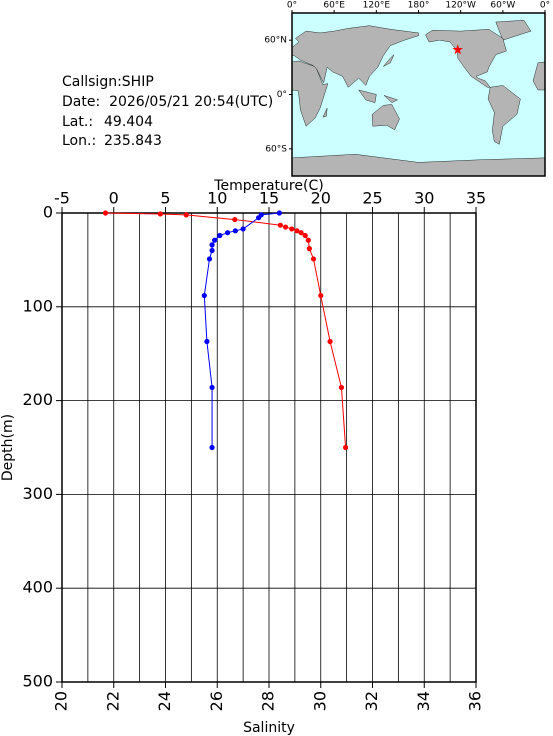 The height and width of the screenshot is (736, 553). I want to click on x2-tick-label: 35, so click(476, 198).